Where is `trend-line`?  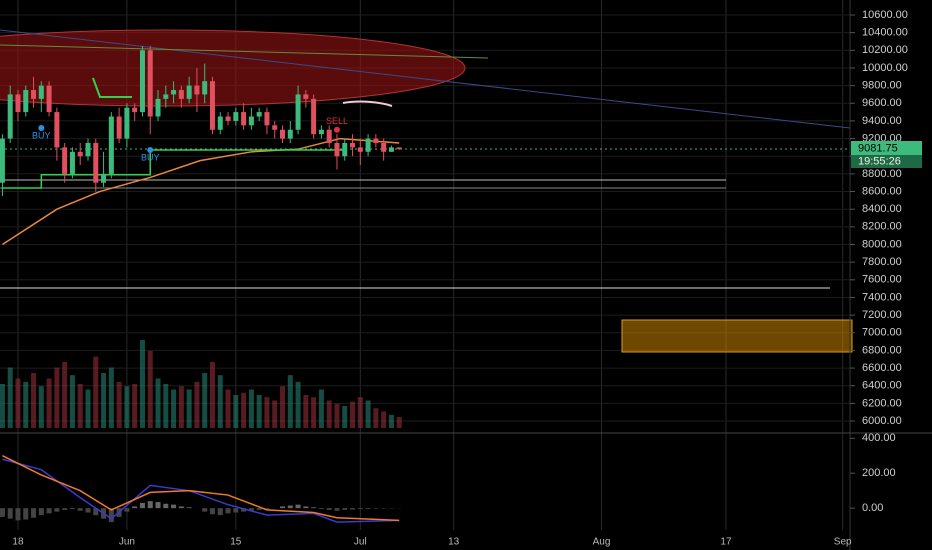 trend-line is located at coordinates (244, 51).